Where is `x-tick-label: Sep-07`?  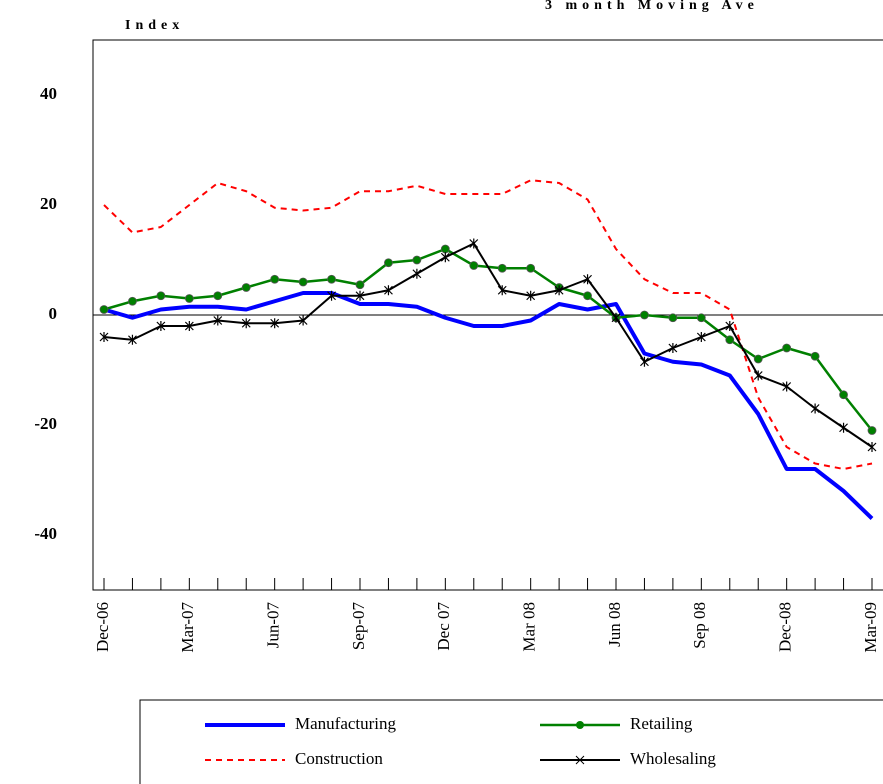
x-tick-label: Sep-07 is located at coordinates (358, 626).